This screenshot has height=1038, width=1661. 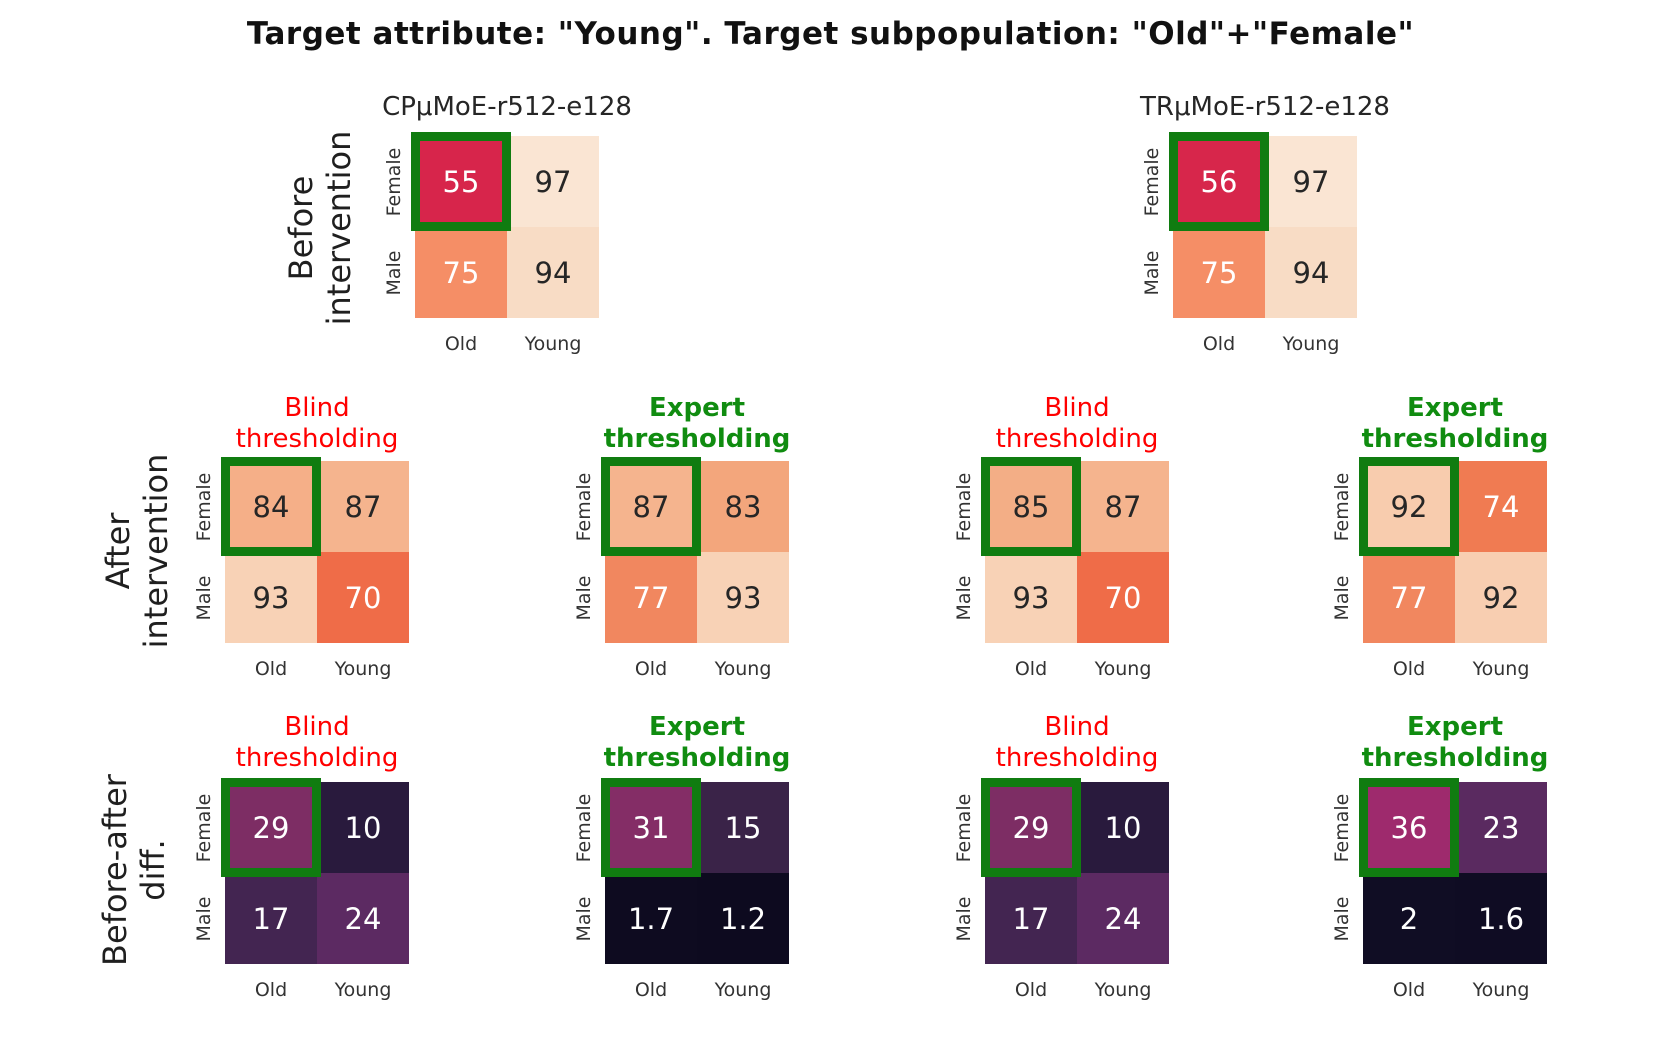 I want to click on row-label: Before intervention, so click(x=320, y=228).